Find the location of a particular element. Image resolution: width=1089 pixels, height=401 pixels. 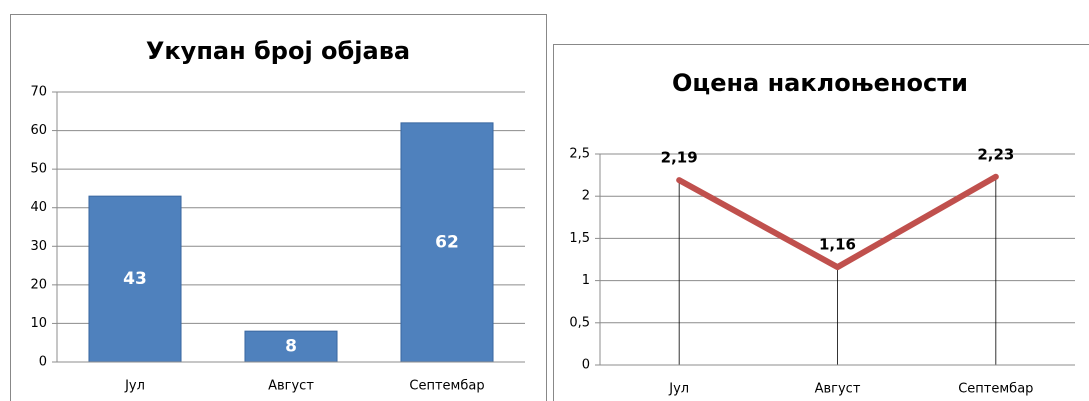

y-tick-label: 1,5 is located at coordinates (579, 238).